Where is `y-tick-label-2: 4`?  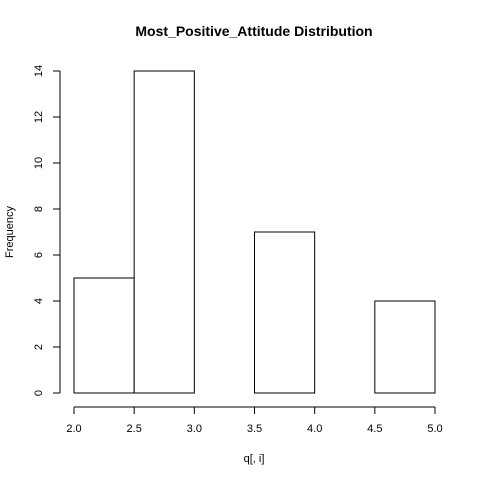 y-tick-label-2: 4 is located at coordinates (39, 301).